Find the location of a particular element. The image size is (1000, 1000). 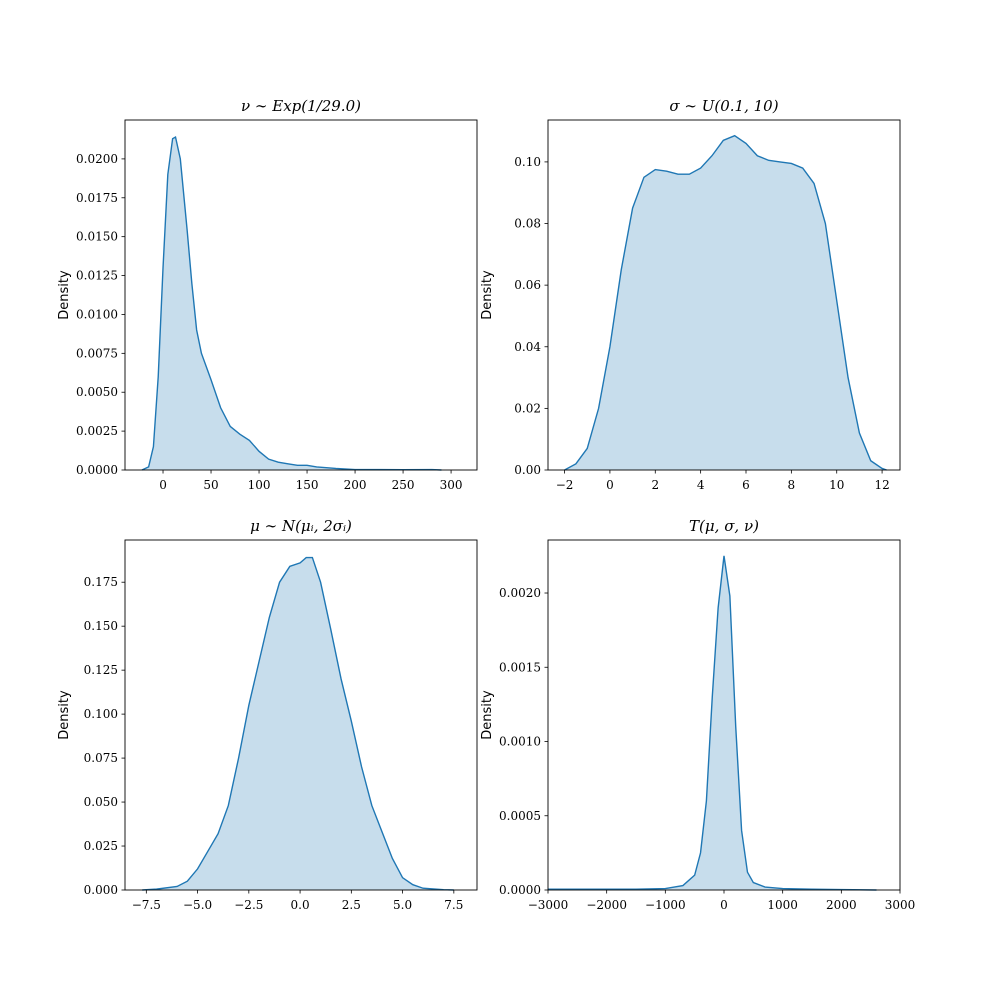

y-tick-label: 0.0020 is located at coordinates (520, 593).